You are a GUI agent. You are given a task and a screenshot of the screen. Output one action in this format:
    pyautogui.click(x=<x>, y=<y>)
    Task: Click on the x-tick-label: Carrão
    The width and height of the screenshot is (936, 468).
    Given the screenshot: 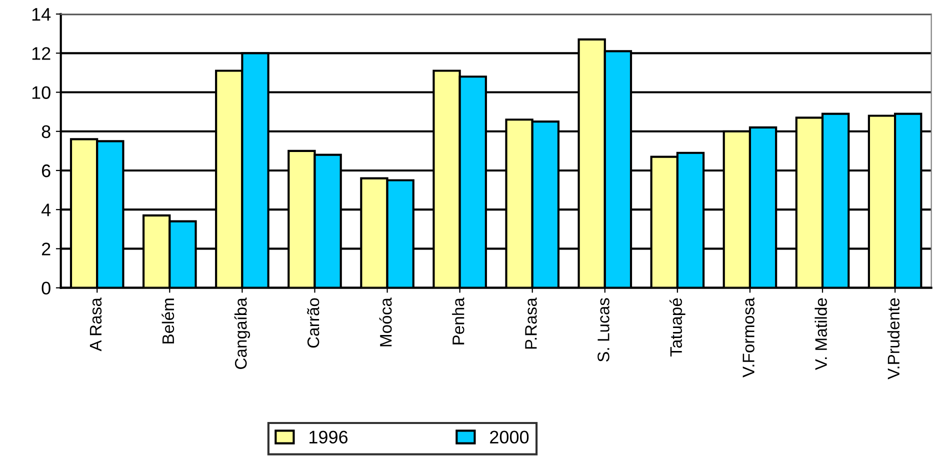 What is the action you would take?
    pyautogui.click(x=313, y=323)
    